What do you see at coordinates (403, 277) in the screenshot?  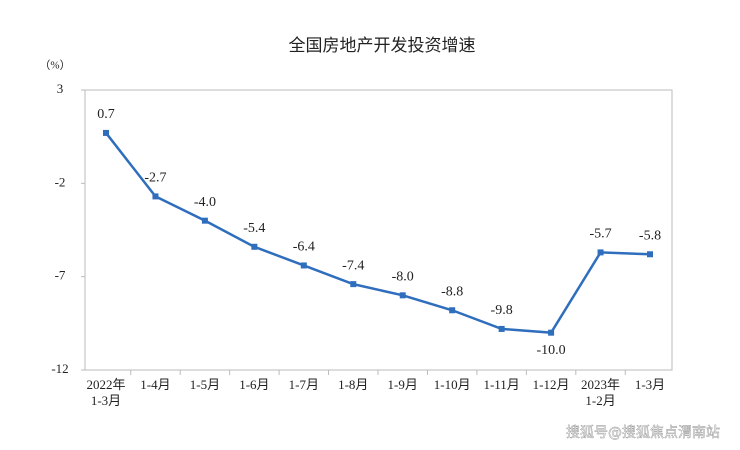 I see `data-label: -8.0` at bounding box center [403, 277].